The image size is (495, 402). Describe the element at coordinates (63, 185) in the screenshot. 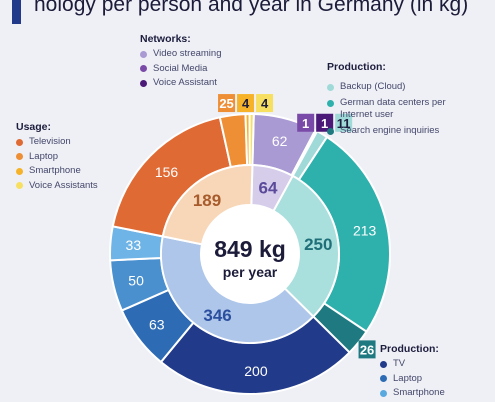

I see `legend-label: Voice Assistants` at that location.